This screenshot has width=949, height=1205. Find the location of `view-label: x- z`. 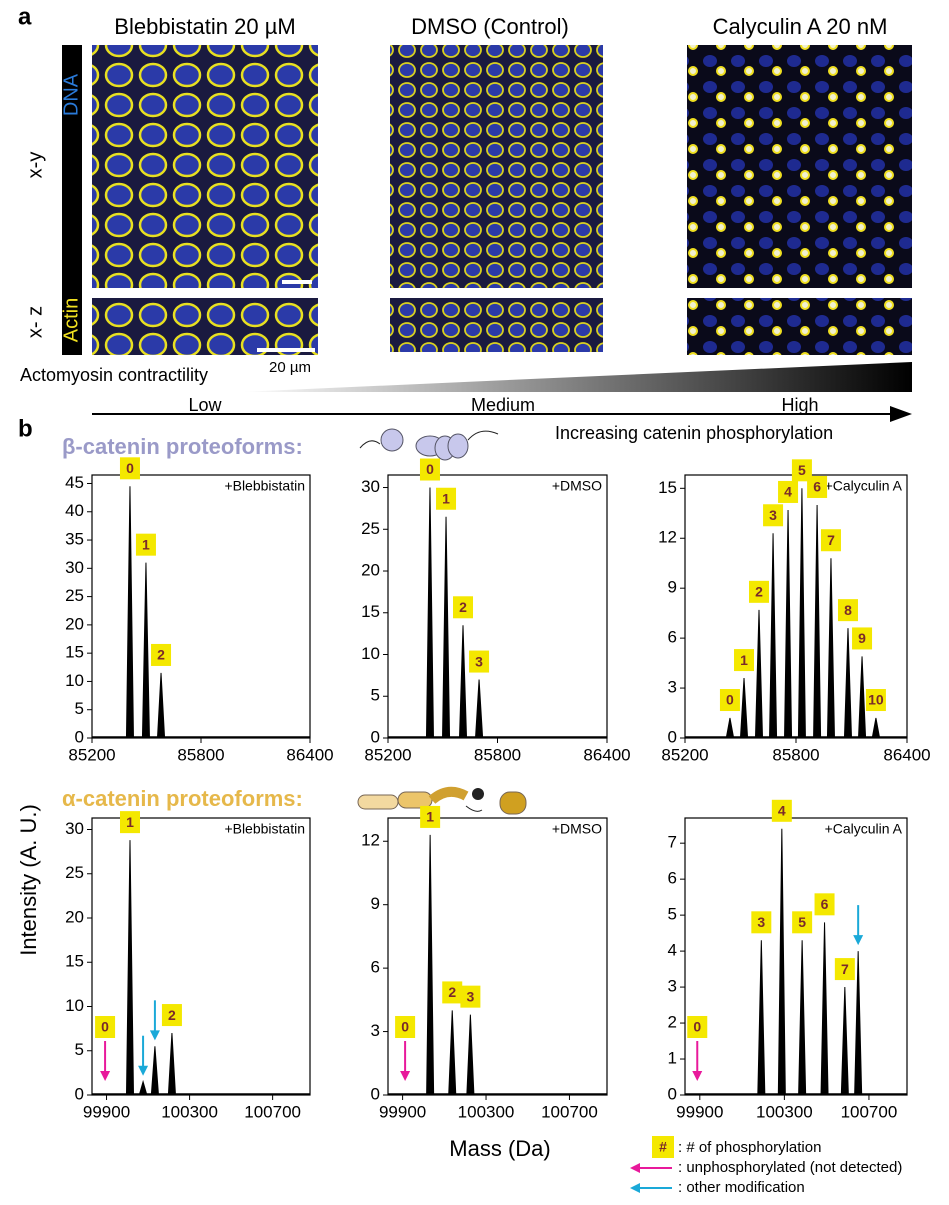

view-label: x- z is located at coordinates (35, 322).